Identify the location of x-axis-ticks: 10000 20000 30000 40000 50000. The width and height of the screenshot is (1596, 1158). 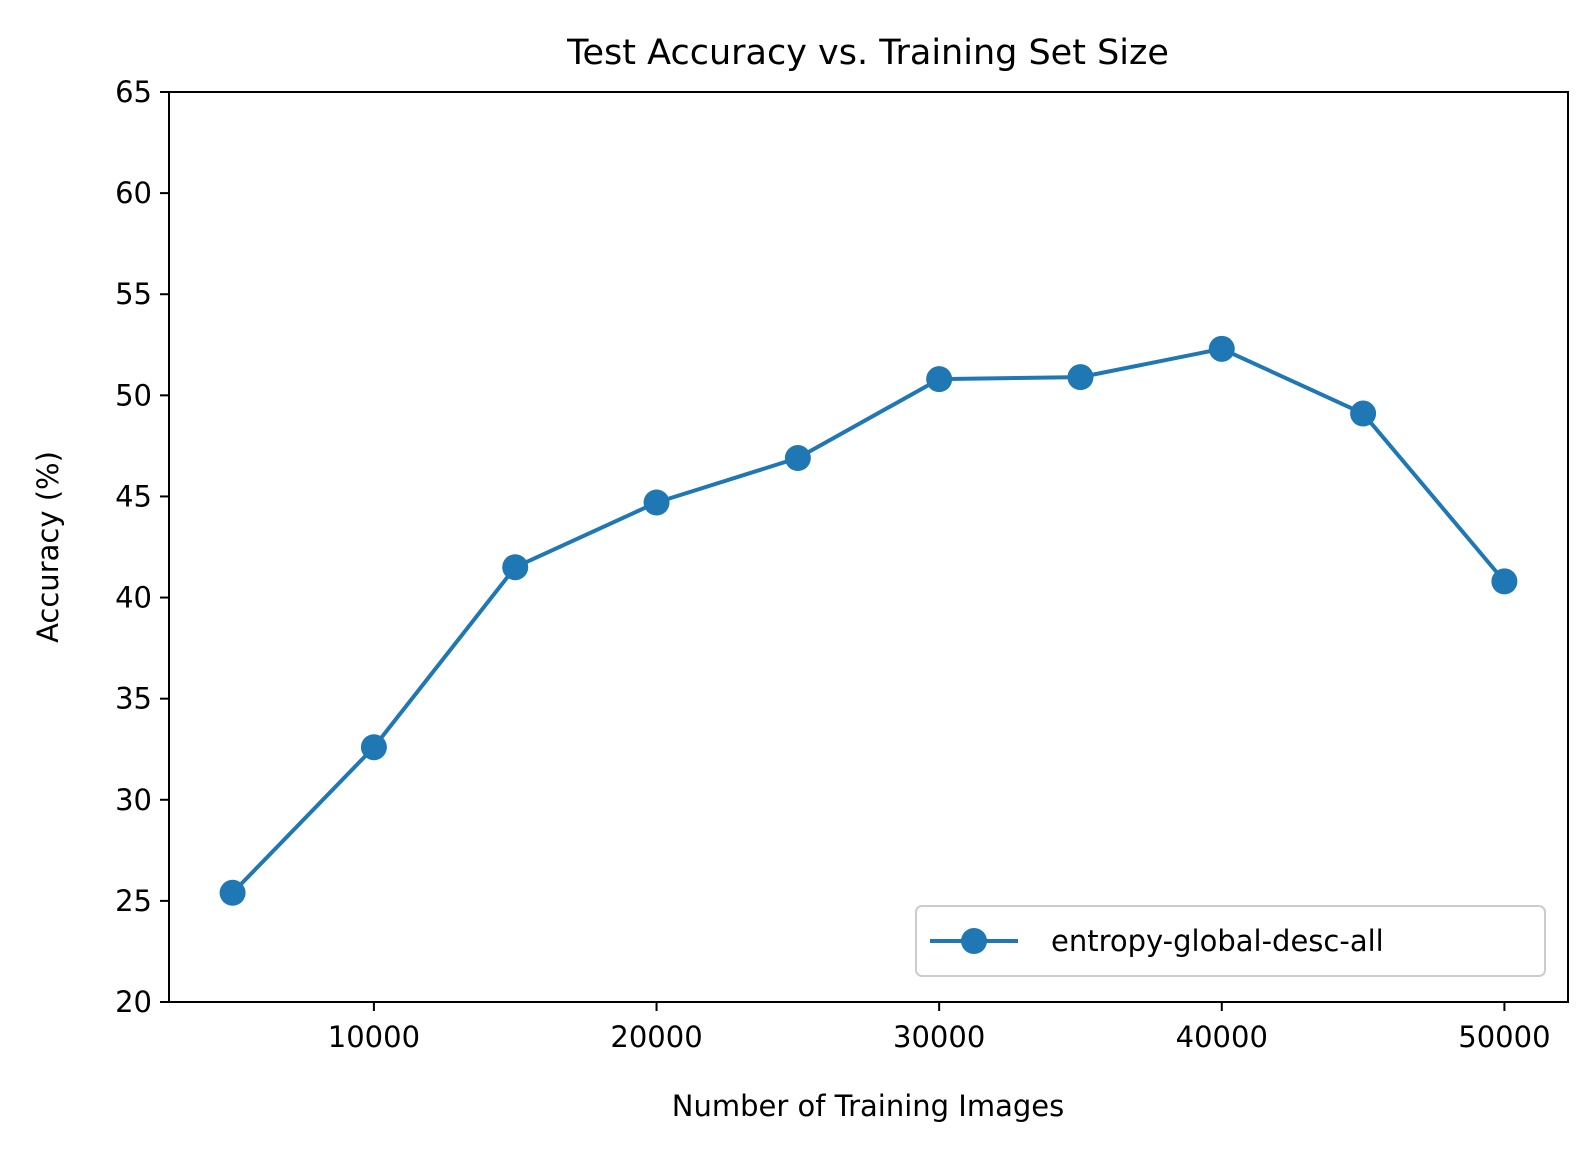
(939, 1028).